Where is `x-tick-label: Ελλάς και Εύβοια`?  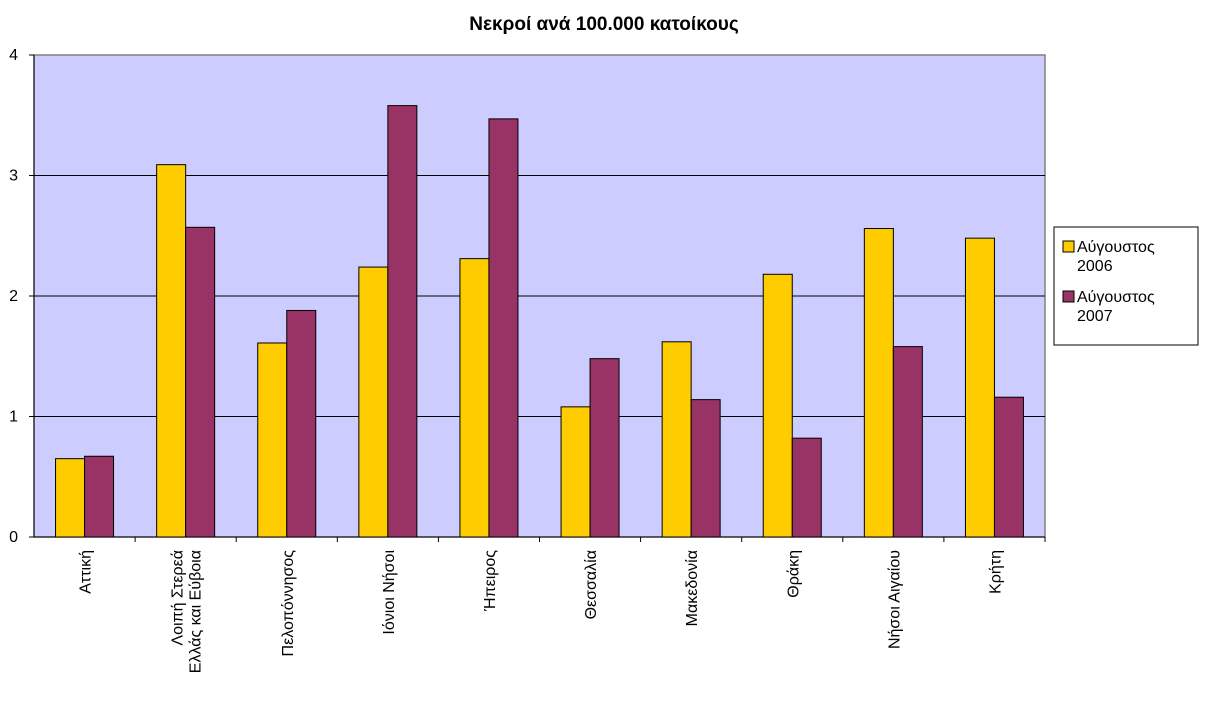 x-tick-label: Ελλάς και Εύβοια is located at coordinates (196, 611).